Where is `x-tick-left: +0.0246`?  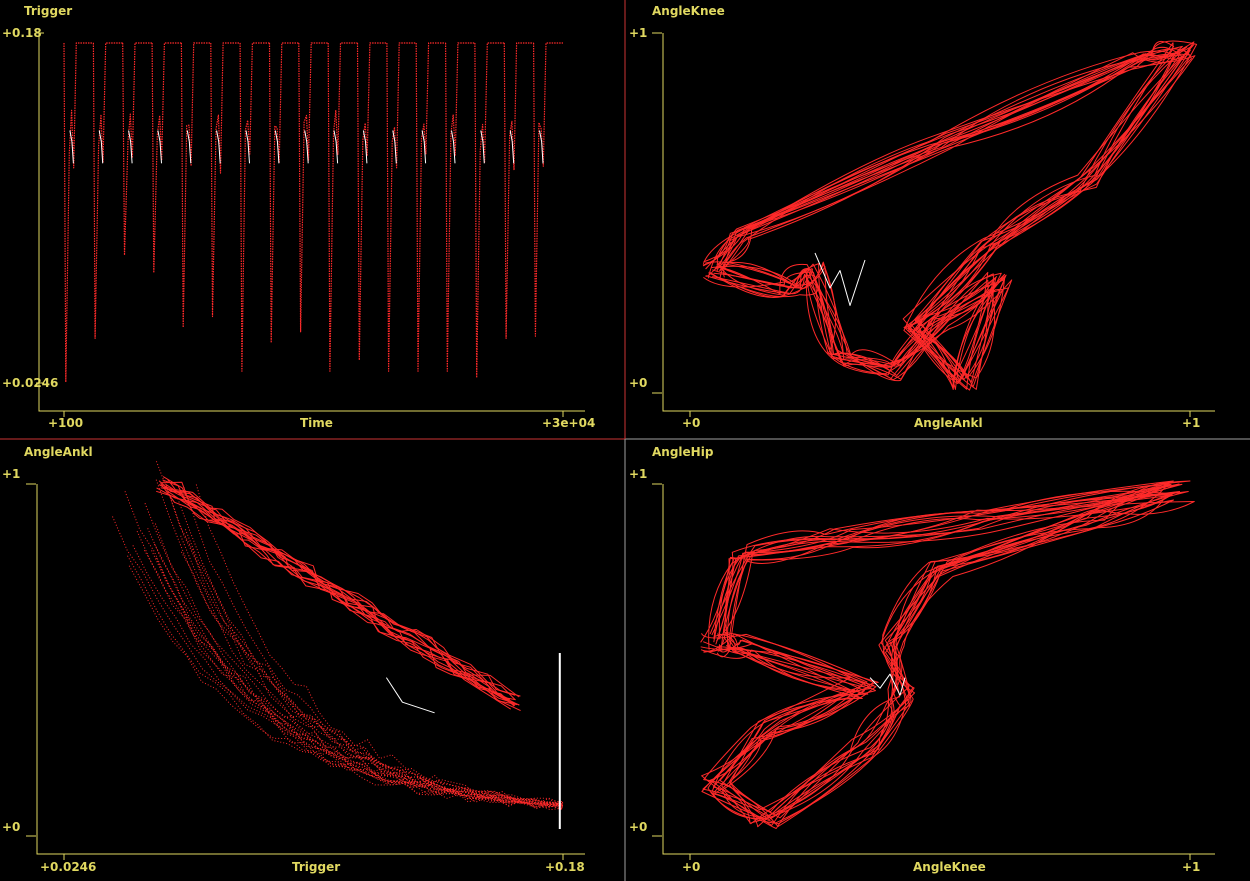
x-tick-left: +0.0246 is located at coordinates (68, 867).